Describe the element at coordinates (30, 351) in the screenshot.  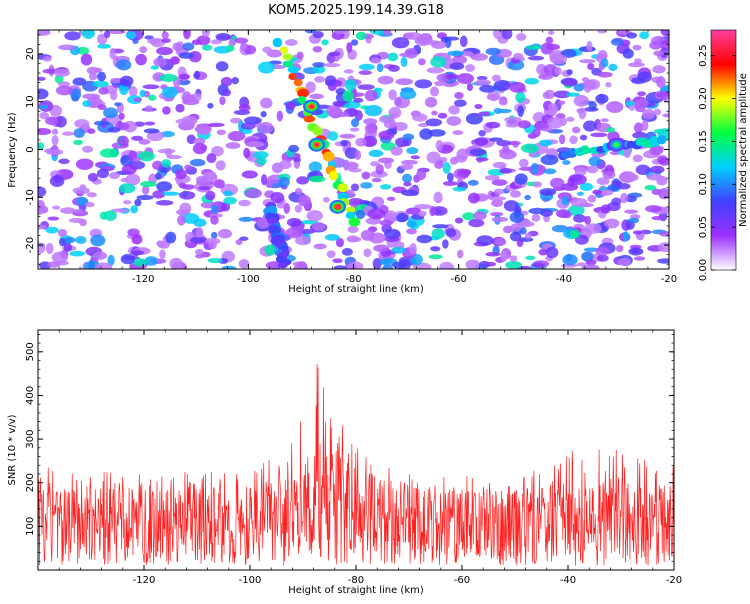
I see `snr-y-tick-label: 500` at that location.